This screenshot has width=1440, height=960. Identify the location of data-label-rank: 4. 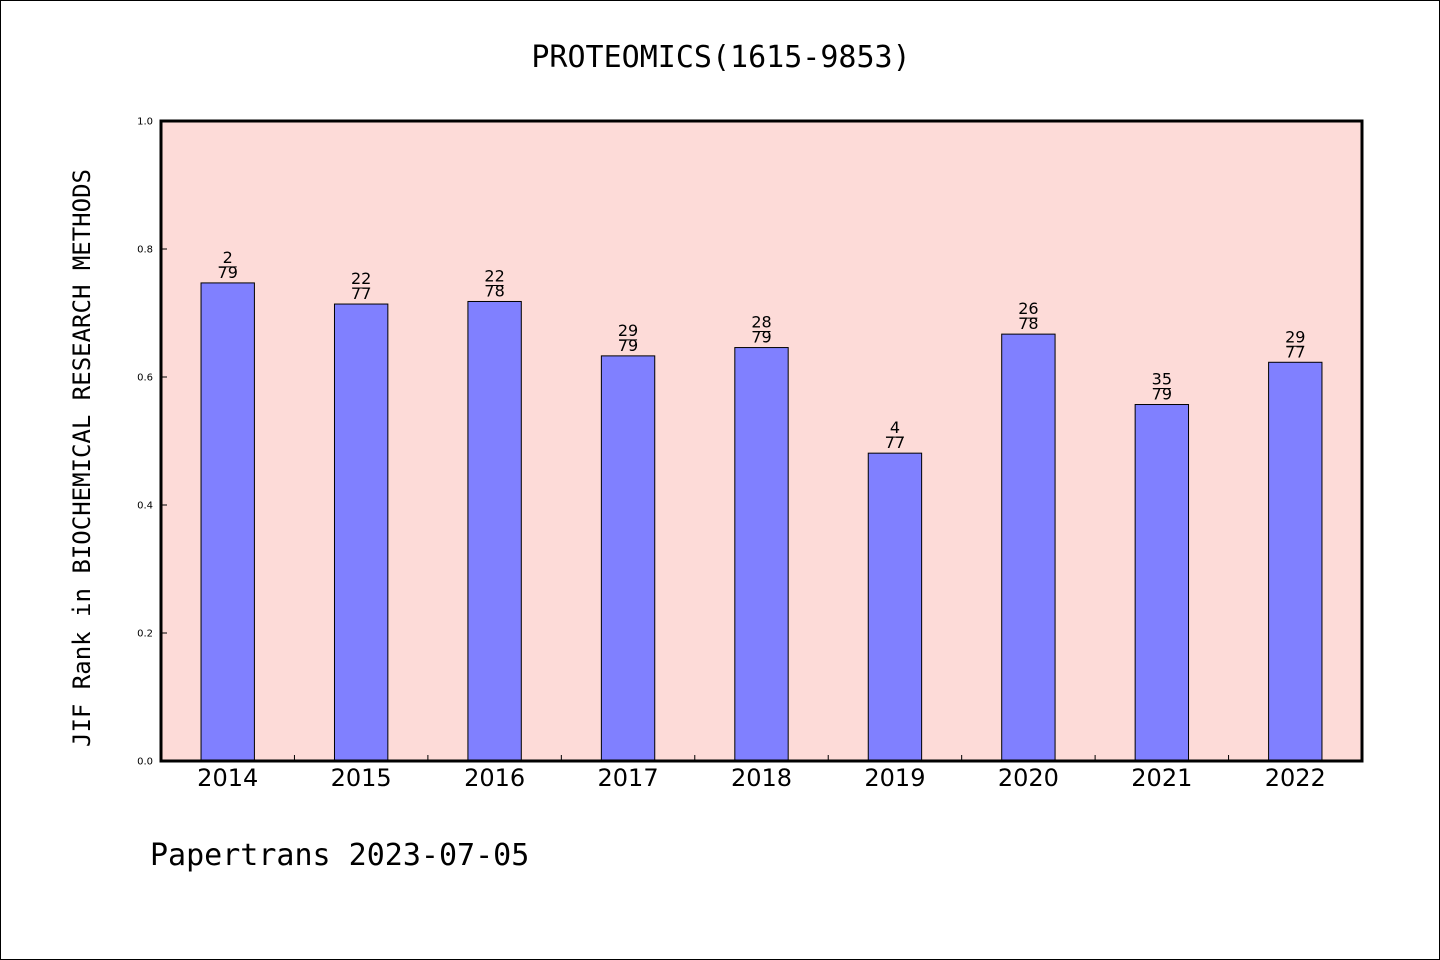
(895, 427).